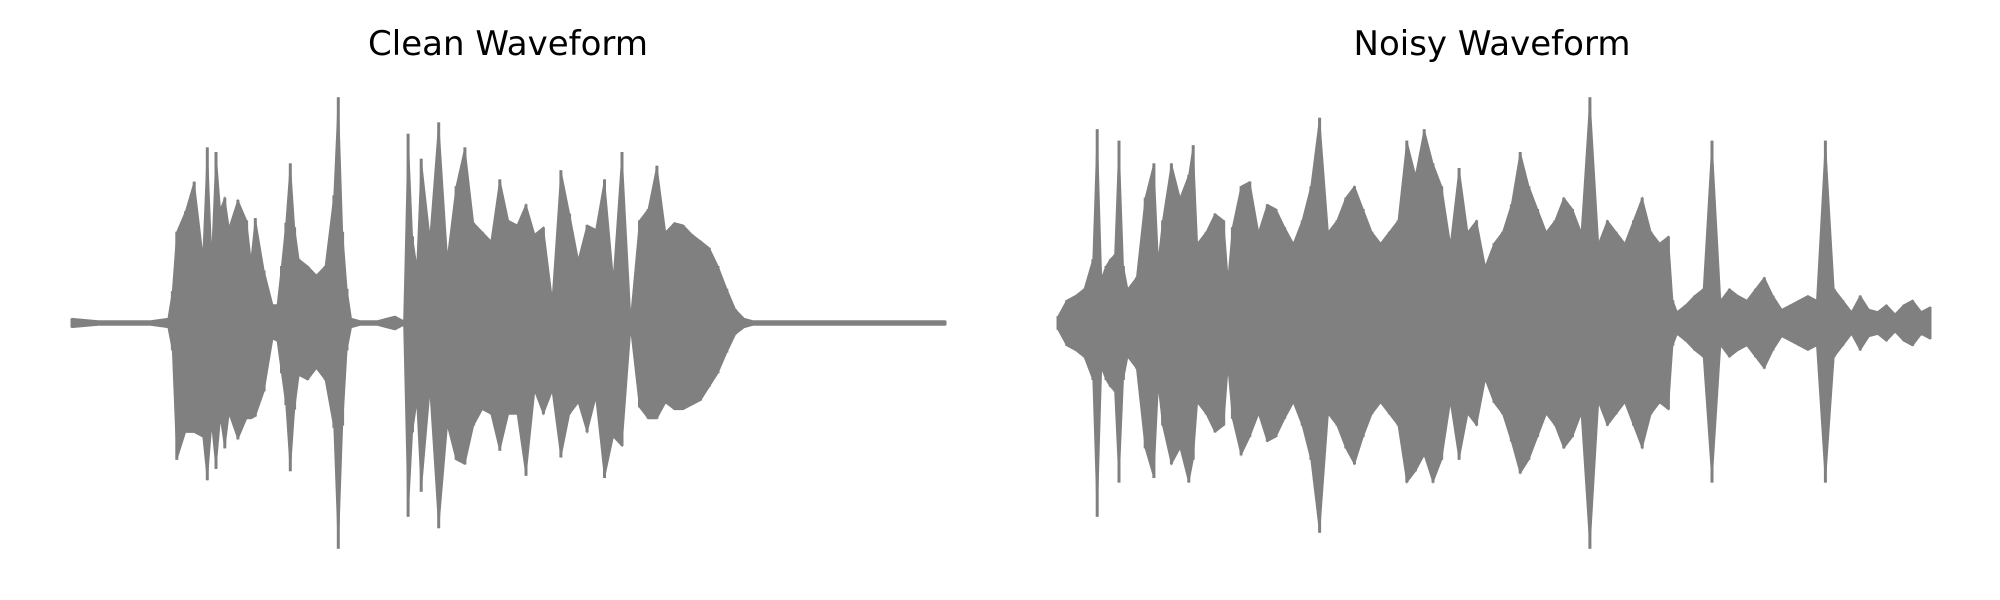  Describe the element at coordinates (1492, 44) in the screenshot. I see `noisy-waveform-title: Noisy Waveform` at that location.